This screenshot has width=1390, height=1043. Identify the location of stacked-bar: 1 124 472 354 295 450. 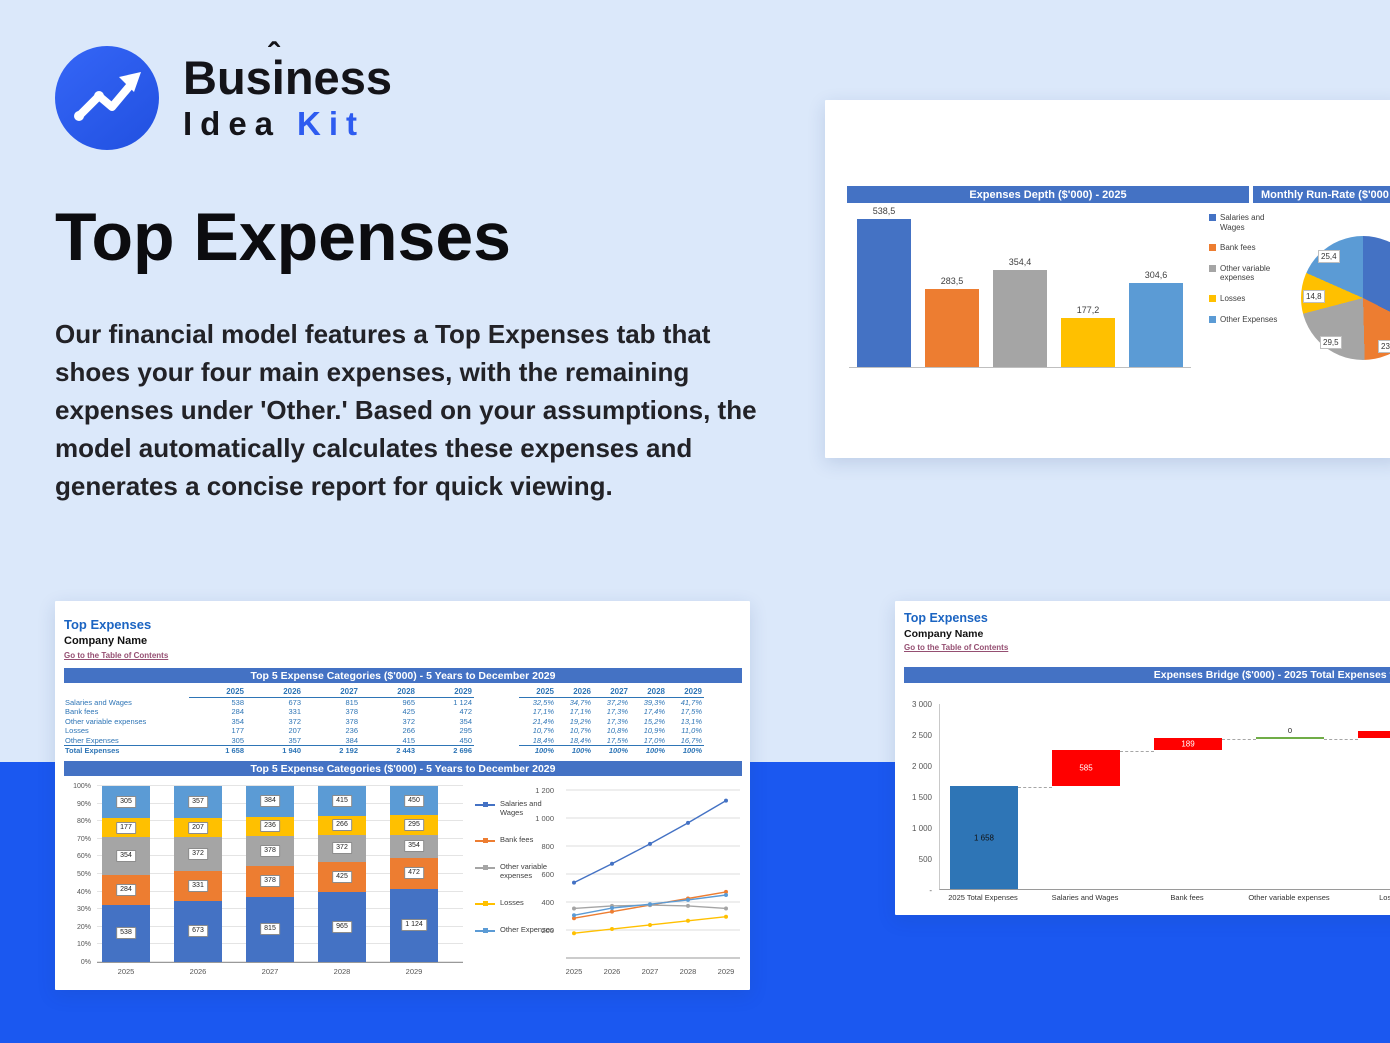
(414, 874).